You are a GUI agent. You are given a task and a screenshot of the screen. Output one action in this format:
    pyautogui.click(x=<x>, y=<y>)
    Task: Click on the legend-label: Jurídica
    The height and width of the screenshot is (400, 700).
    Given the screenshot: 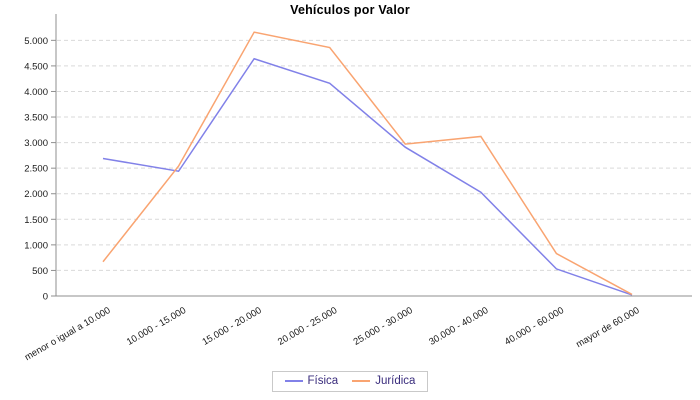 What is the action you would take?
    pyautogui.click(x=395, y=381)
    